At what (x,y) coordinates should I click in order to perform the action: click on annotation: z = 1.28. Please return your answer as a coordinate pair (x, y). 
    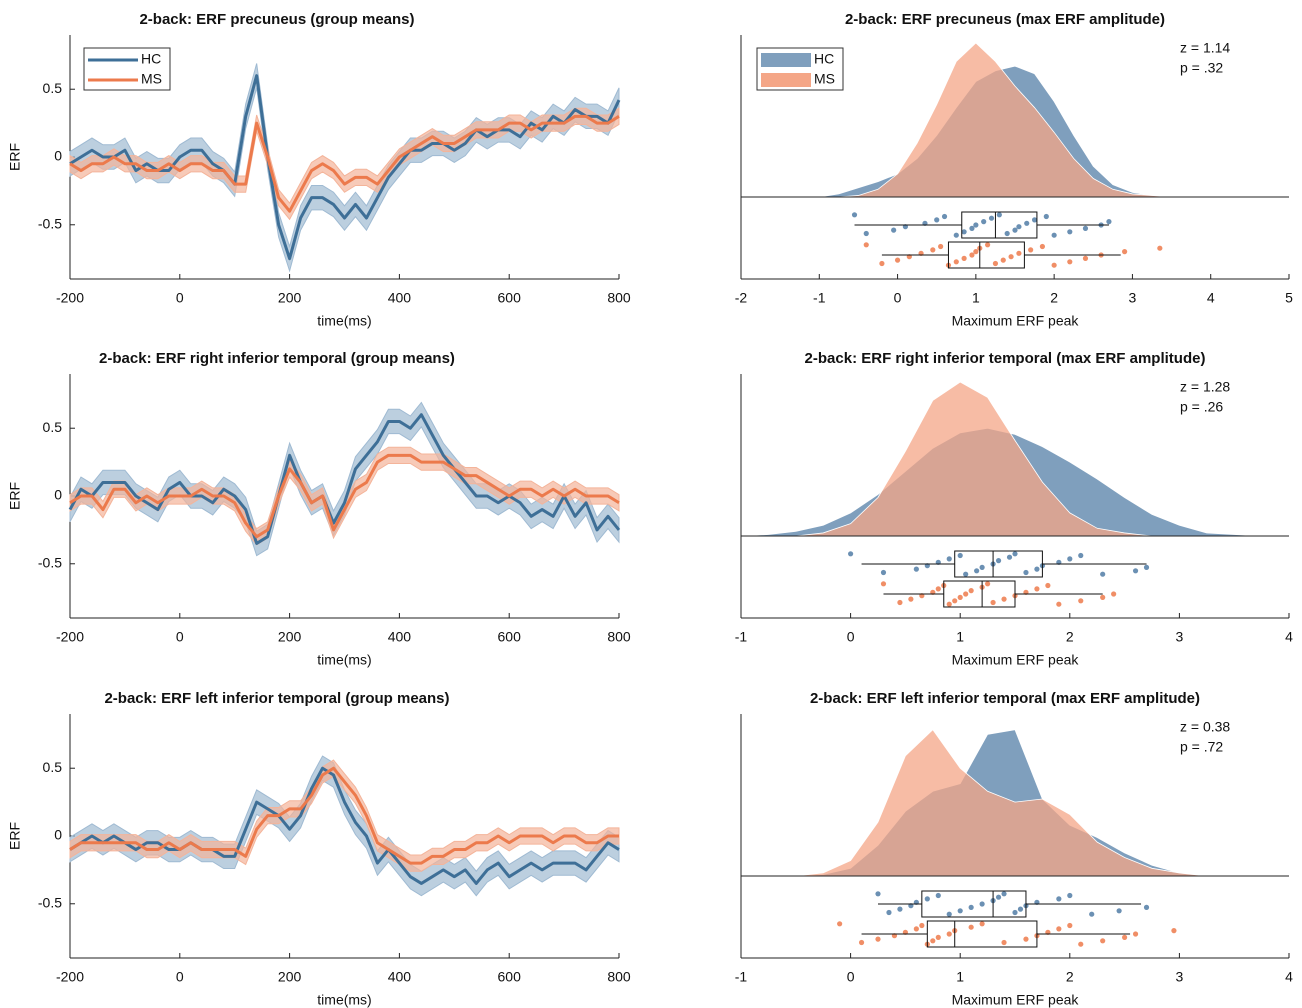
    Looking at the image, I should click on (1205, 387).